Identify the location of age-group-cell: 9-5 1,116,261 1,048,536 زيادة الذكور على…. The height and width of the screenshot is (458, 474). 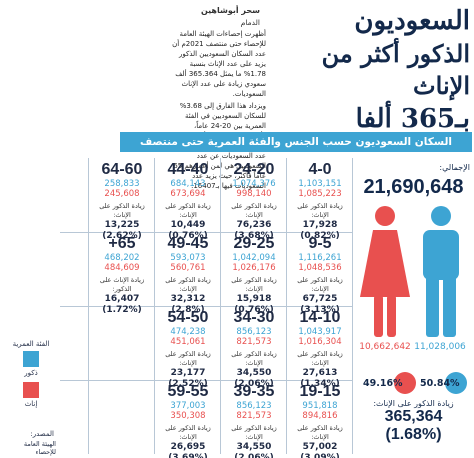
(320, 275).